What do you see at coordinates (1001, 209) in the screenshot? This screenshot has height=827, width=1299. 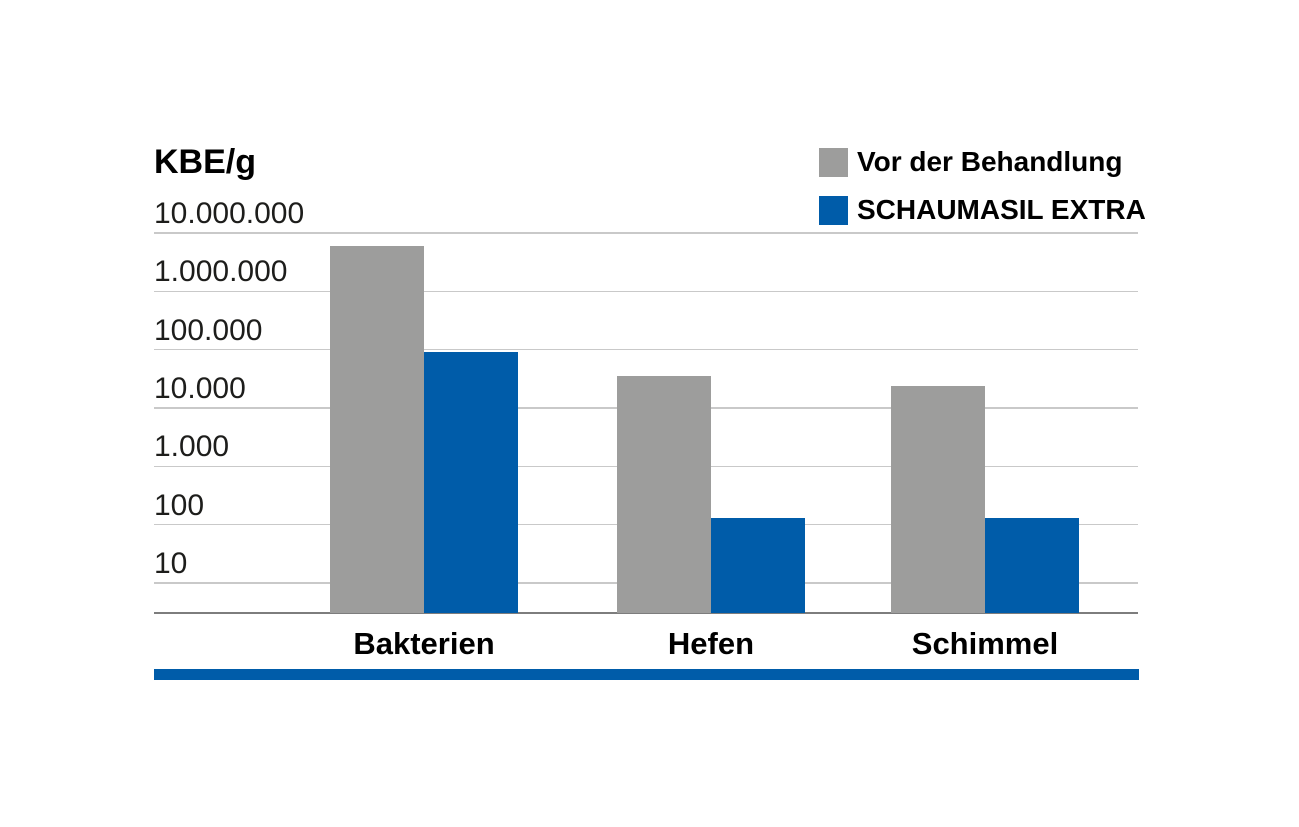 I see `legend-label-schaumasil: SCHAUMASIL EXTRA` at bounding box center [1001, 209].